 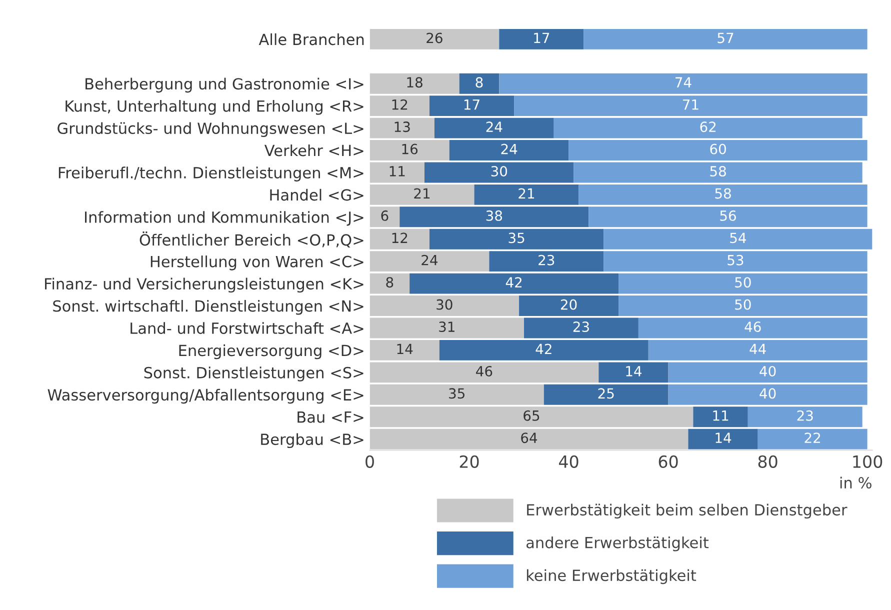 What do you see at coordinates (254, 374) in the screenshot?
I see `y-tick-label: Sonst. Dienstleistungen <S>` at bounding box center [254, 374].